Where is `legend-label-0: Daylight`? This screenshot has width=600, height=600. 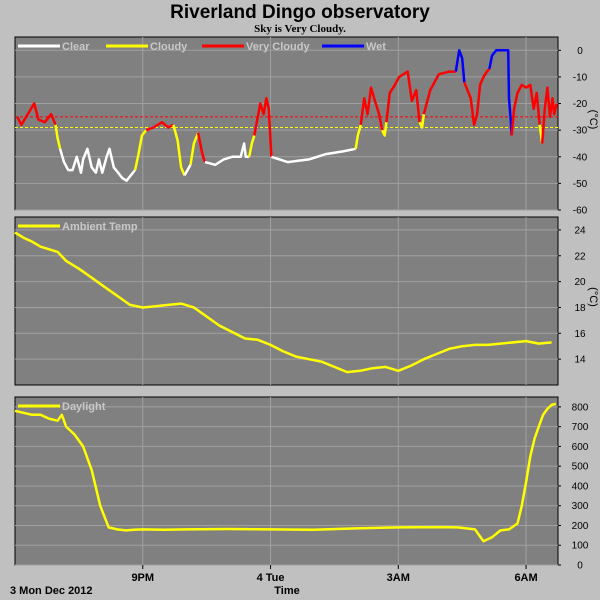 legend-label-0: Daylight is located at coordinates (84, 407).